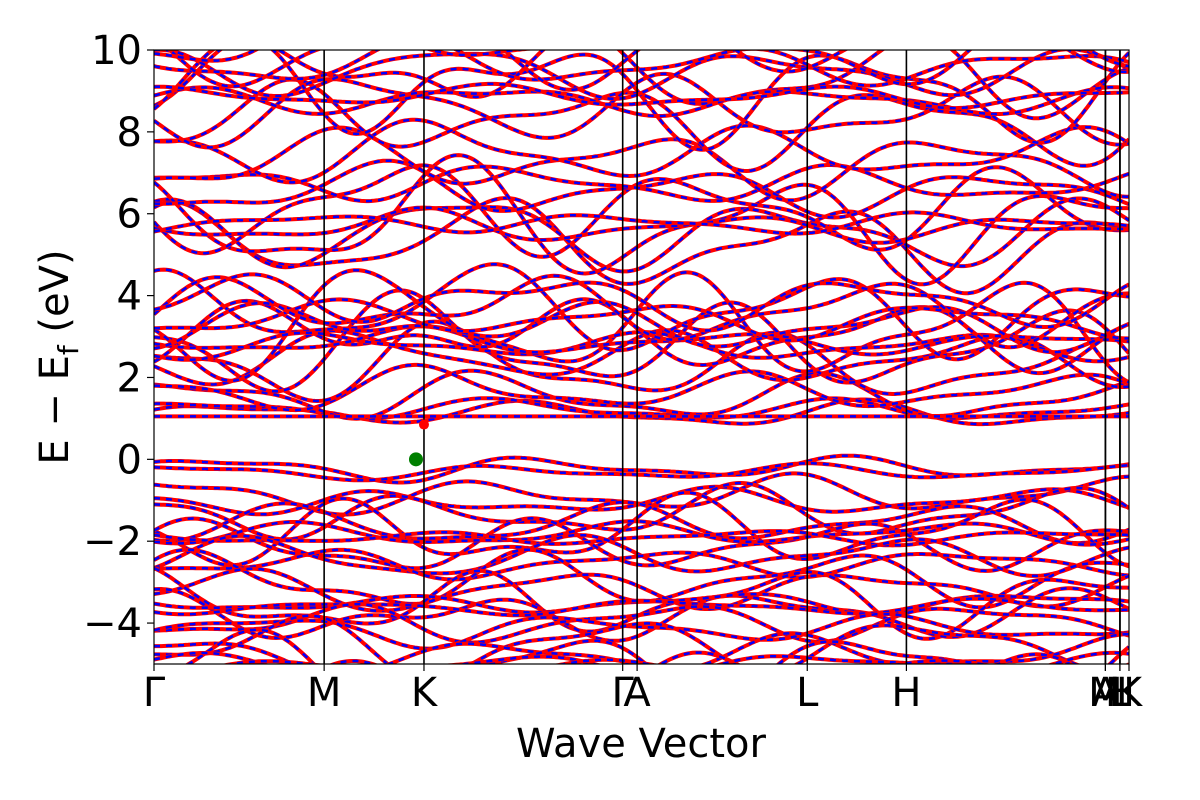  Describe the element at coordinates (423, 424) in the screenshot. I see `cbm-marker` at that location.